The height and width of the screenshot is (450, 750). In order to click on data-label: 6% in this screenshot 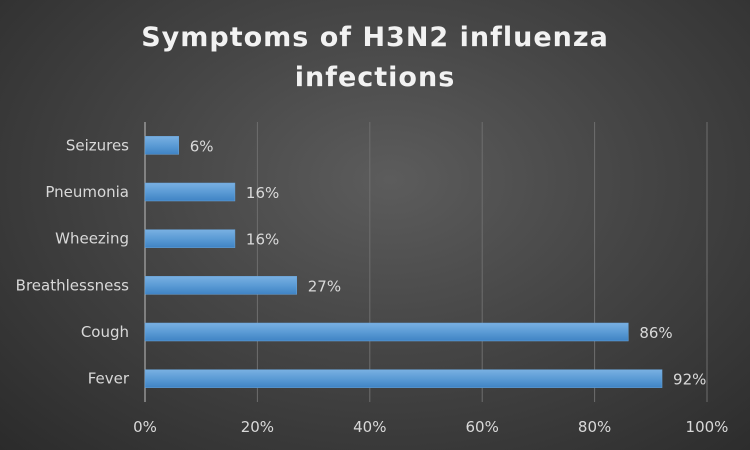, I will do `click(202, 146)`.